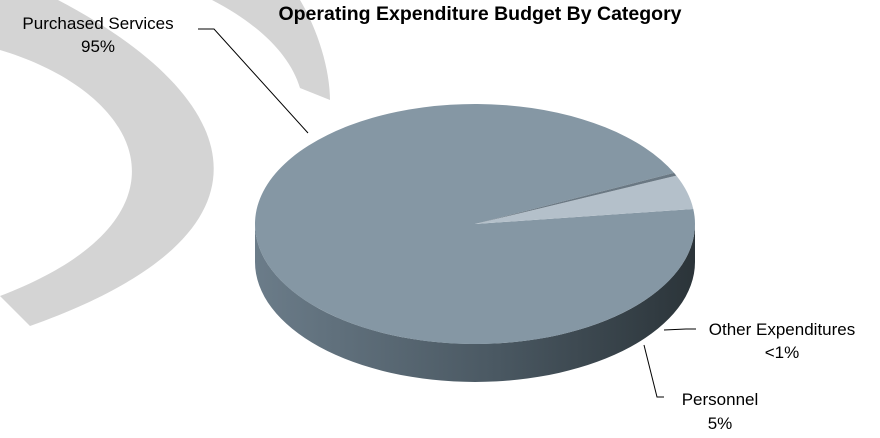 This screenshot has height=438, width=880. What do you see at coordinates (97, 23) in the screenshot?
I see `slice-label-purchased-services-name: Purchased Services` at bounding box center [97, 23].